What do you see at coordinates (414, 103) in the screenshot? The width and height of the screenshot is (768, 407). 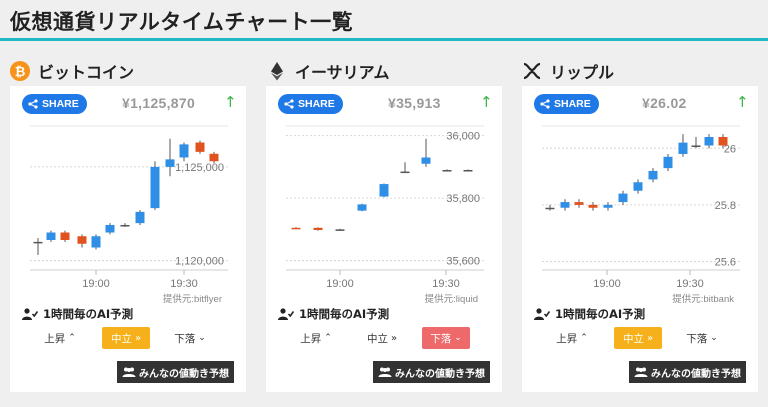 I see `current-price: ¥35,913` at bounding box center [414, 103].